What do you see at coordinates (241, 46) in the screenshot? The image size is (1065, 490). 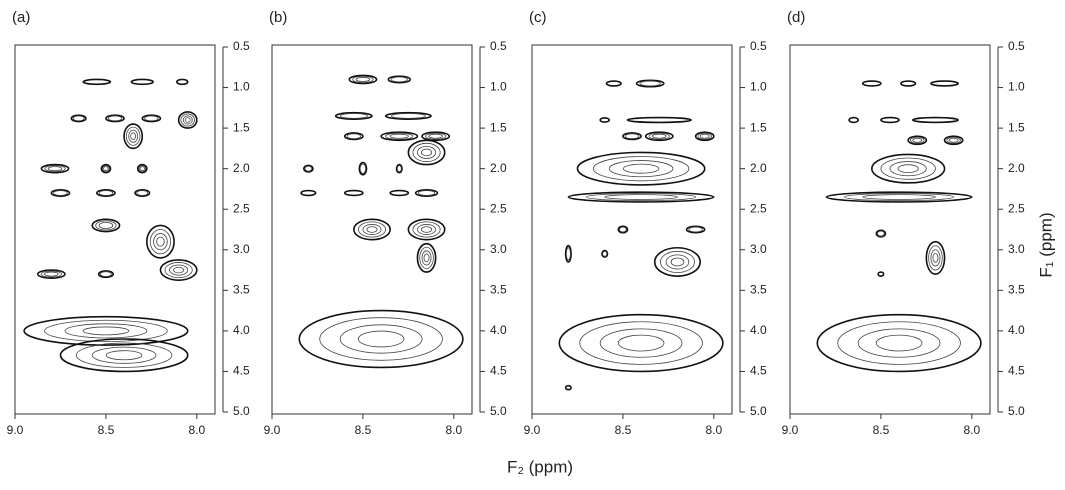 I see `y-tick-label: 0.5` at bounding box center [241, 46].